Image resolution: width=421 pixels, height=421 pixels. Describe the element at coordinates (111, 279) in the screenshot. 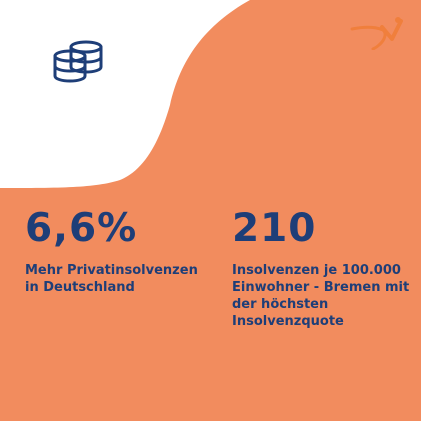

I see `stat-description: Mehr Privatinsolvenzen in Deutschland` at that location.